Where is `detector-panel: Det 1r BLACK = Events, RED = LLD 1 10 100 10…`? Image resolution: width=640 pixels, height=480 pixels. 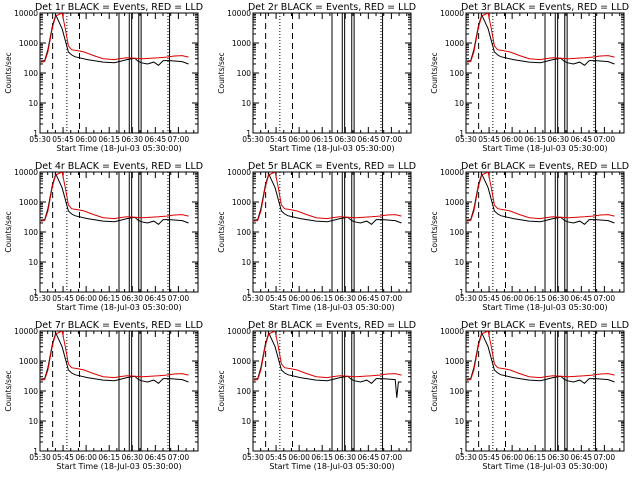 detector-panel: Det 1r BLACK = Events, RED = LLD 1 10 100 10… is located at coordinates (103, 77).